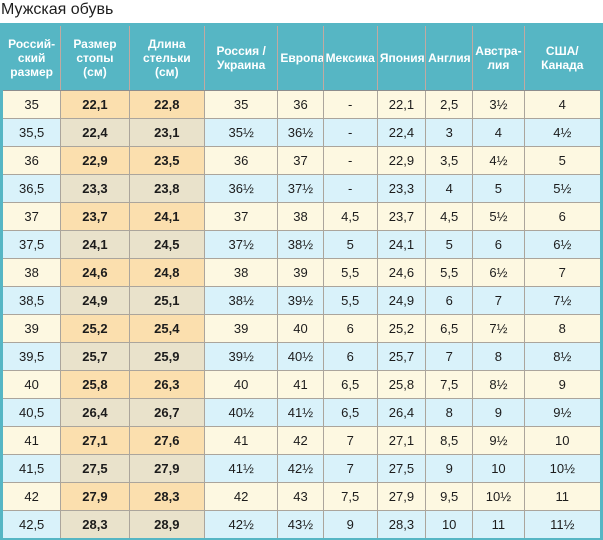  What do you see at coordinates (166, 272) in the screenshot?
I see `table-cell: 24,8` at bounding box center [166, 272].